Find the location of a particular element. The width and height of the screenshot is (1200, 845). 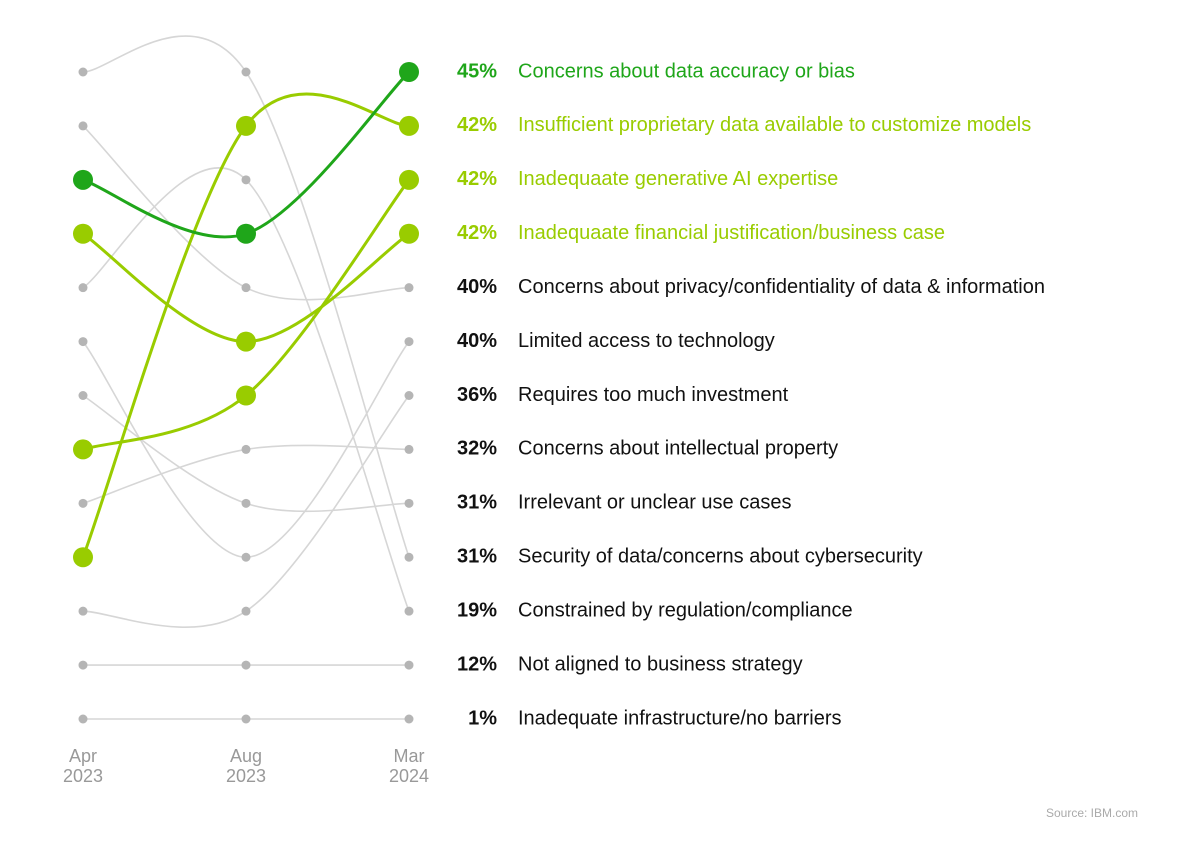

x-tick-label: Apr 2023 is located at coordinates (83, 766).